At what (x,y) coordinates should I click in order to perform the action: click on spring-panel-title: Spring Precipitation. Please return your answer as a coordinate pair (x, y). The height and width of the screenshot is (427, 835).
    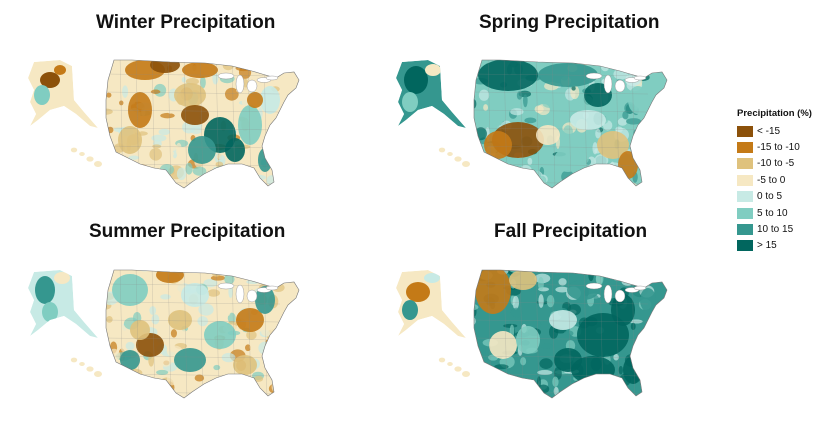
    Looking at the image, I should click on (569, 22).